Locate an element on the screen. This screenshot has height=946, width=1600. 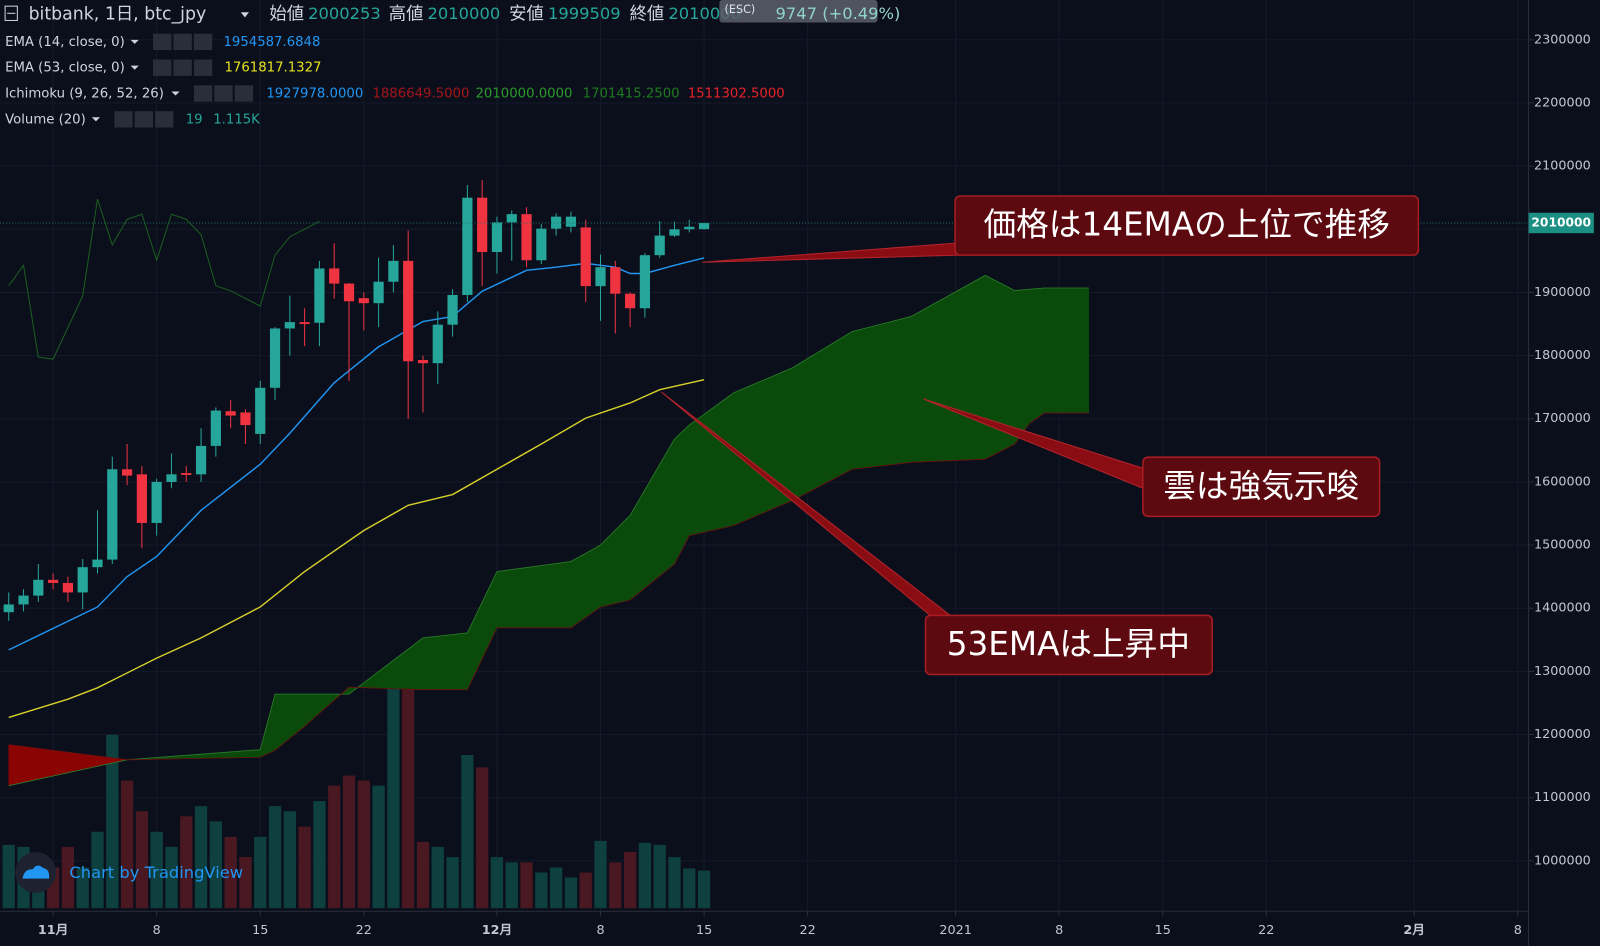
symbol-title: bitbank, 1日, btc_jpy is located at coordinates (118, 14).